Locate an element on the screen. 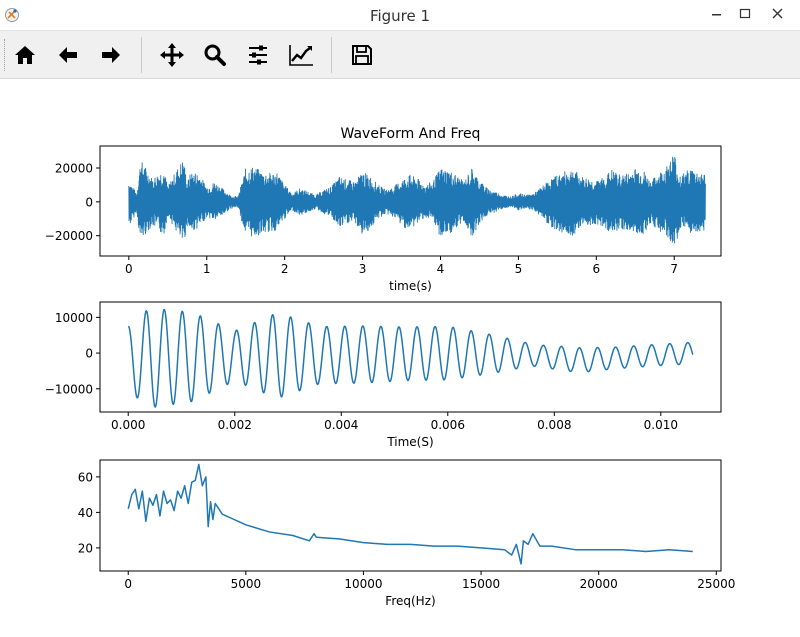  maximize-icon is located at coordinates (745, 13).